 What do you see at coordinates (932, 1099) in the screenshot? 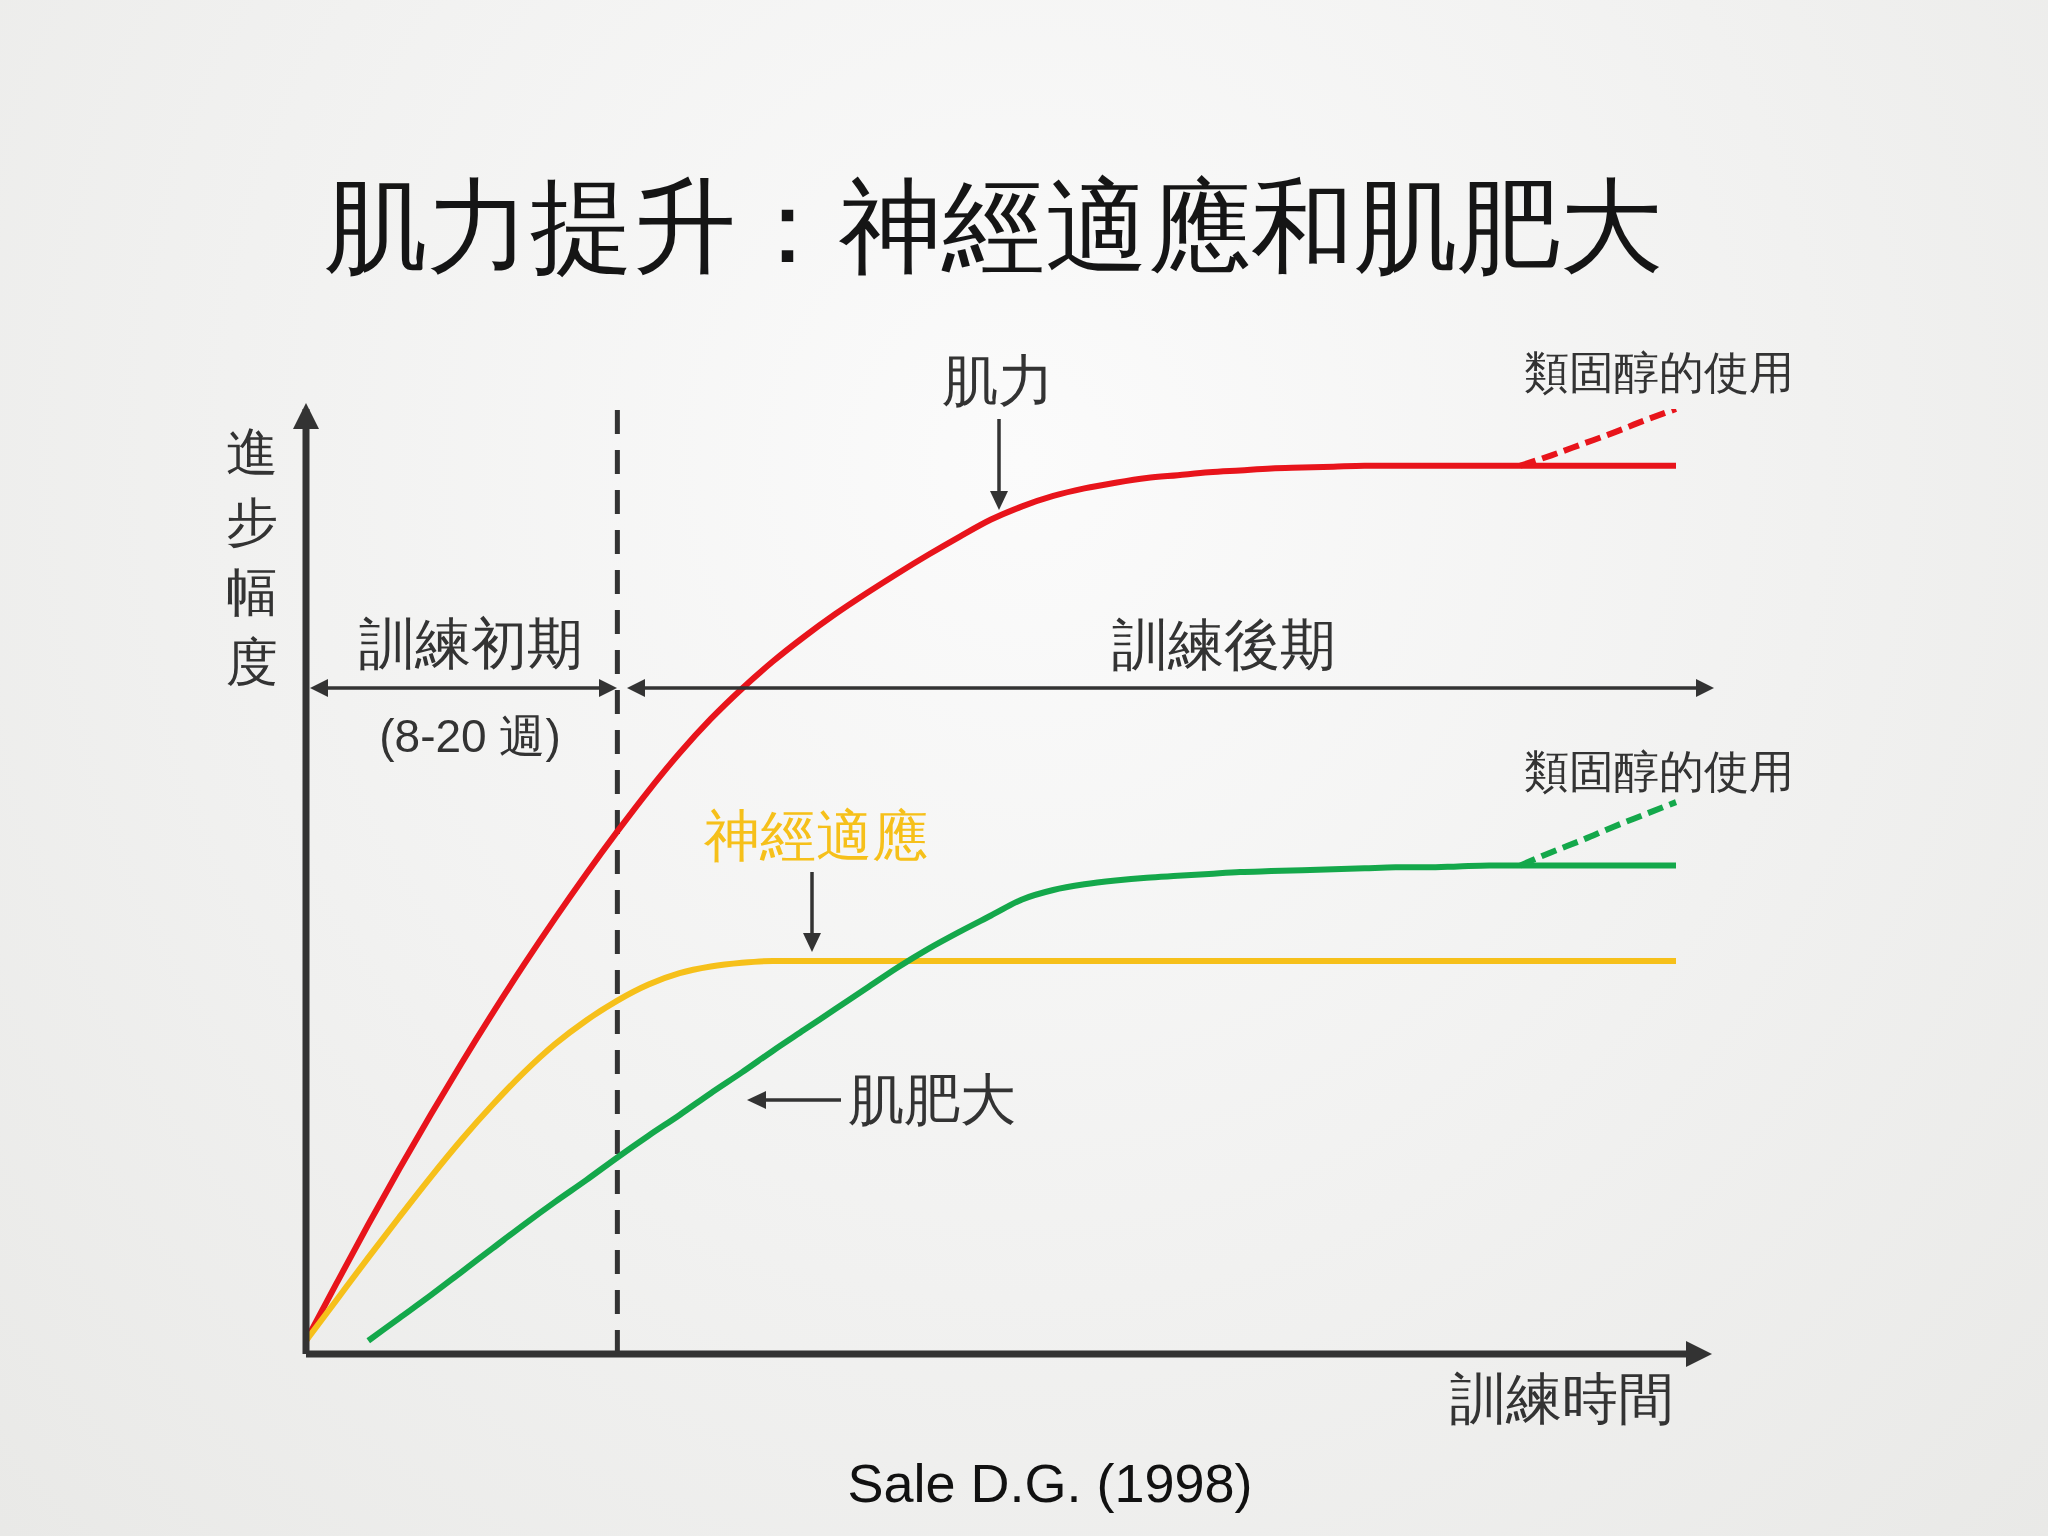
I see `series-label: 肌肥大` at bounding box center [932, 1099].